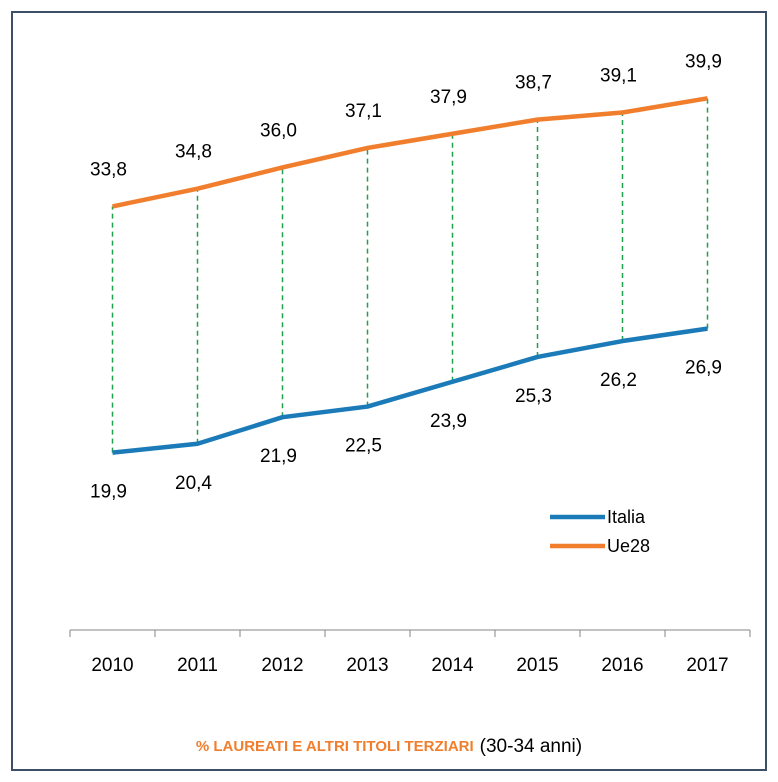 Image resolution: width=778 pixels, height=782 pixels. Describe the element at coordinates (703, 368) in the screenshot. I see `data-label: 26,9` at that location.